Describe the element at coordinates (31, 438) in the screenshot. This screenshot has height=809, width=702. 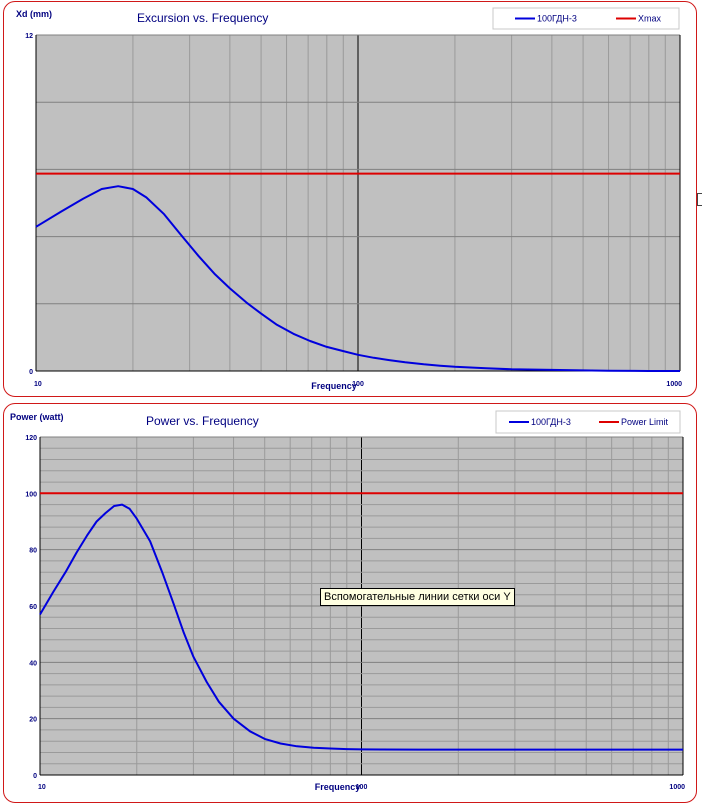
I see `y-tick-label: 120` at that location.